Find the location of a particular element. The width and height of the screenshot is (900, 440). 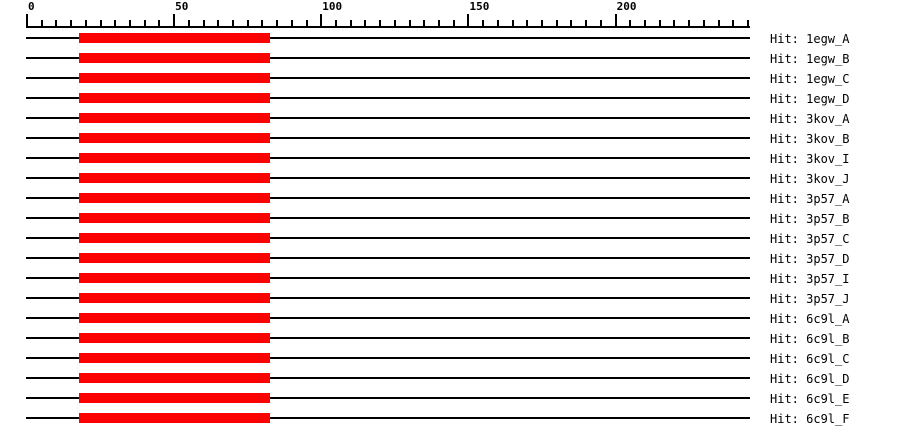

hit-row: Hit: 6c9l_A is located at coordinates (450, 319).